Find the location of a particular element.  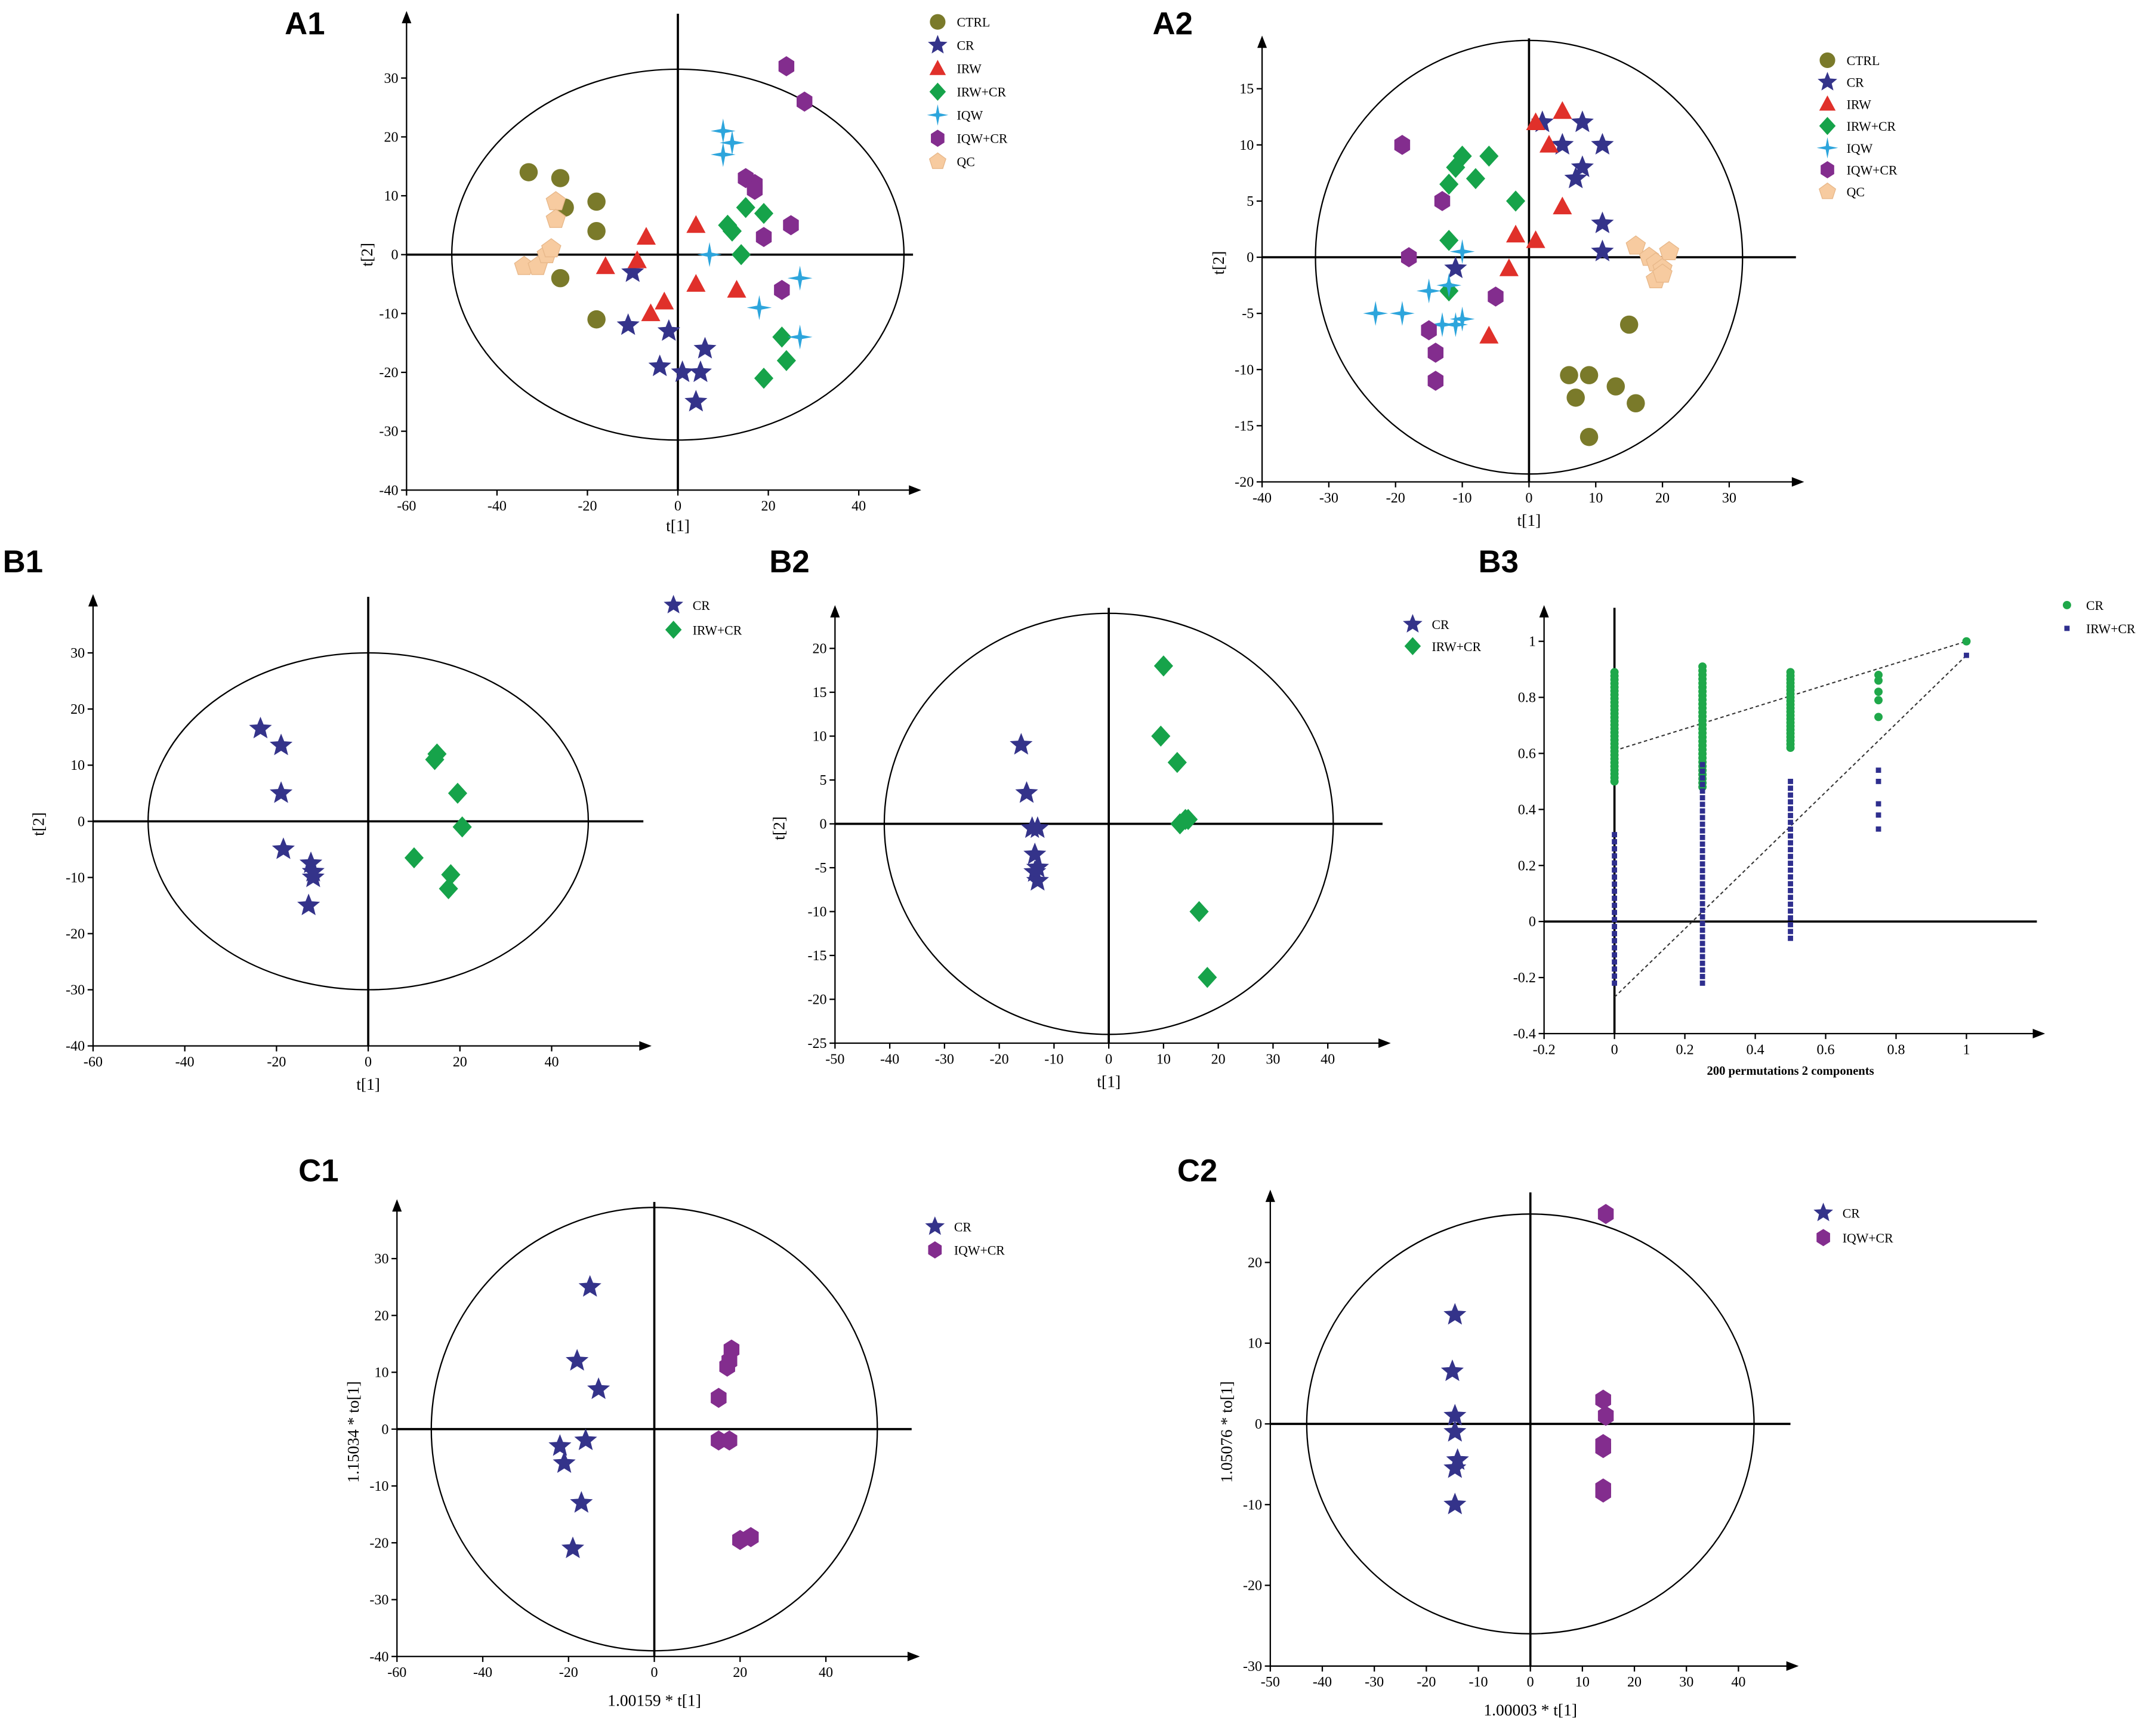

y-tick-label: -0.4 is located at coordinates (1524, 1034).